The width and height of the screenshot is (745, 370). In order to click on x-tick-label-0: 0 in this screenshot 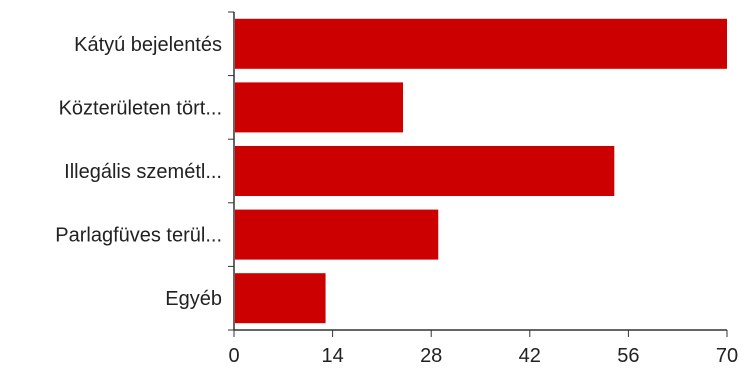, I will do `click(233, 356)`.